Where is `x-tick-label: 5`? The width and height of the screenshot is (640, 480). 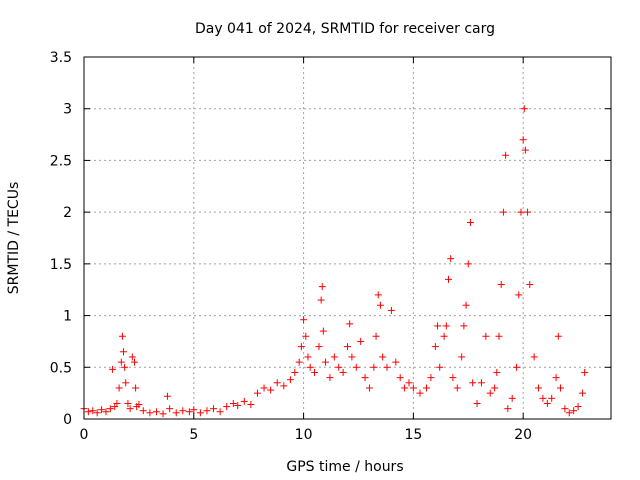
x-tick-label: 5 is located at coordinates (193, 435).